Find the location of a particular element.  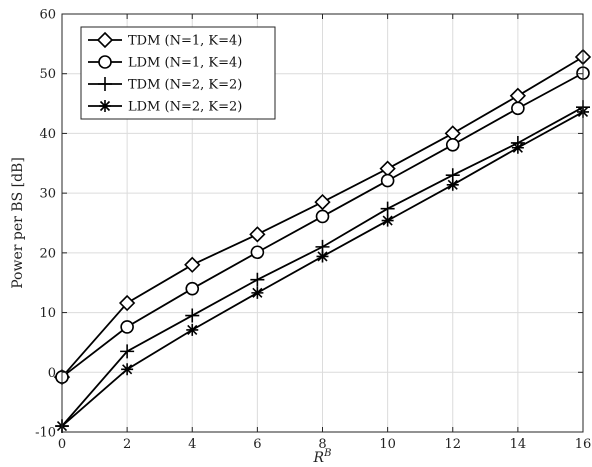

x-tick-label: 10 is located at coordinates (387, 444).